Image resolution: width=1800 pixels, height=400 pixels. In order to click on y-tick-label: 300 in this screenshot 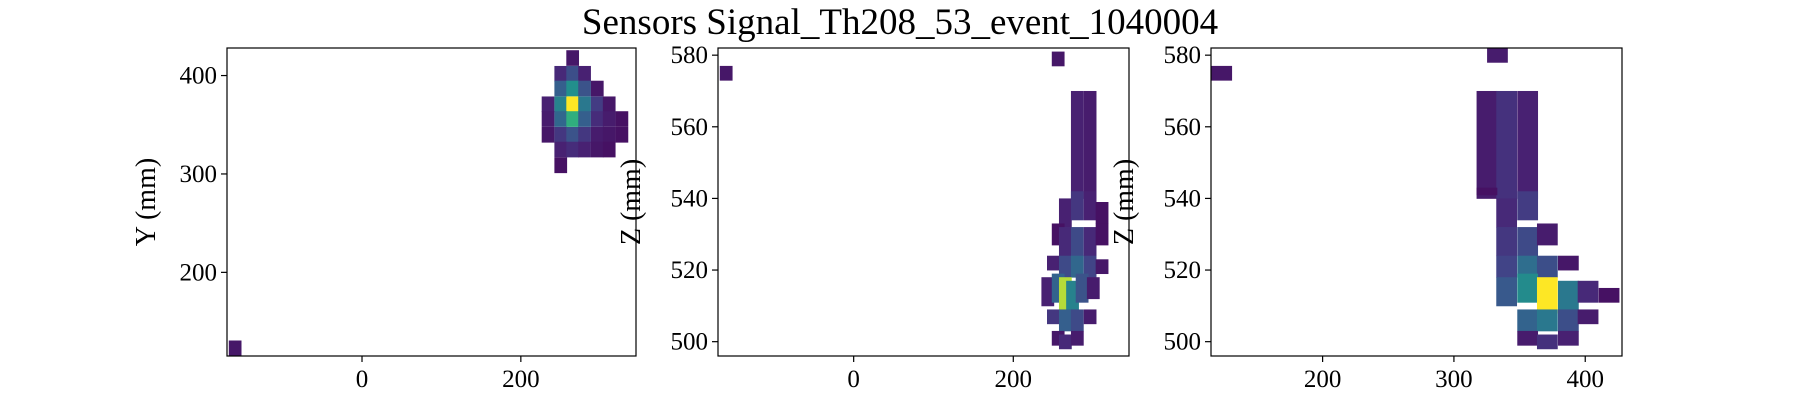, I will do `click(199, 174)`.